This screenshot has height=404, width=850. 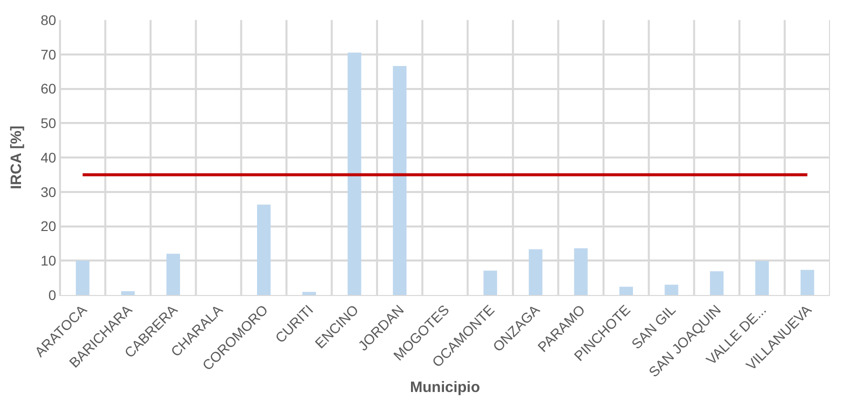 What do you see at coordinates (16, 158) in the screenshot?
I see `y-axis-title: IRCA [%]` at bounding box center [16, 158].